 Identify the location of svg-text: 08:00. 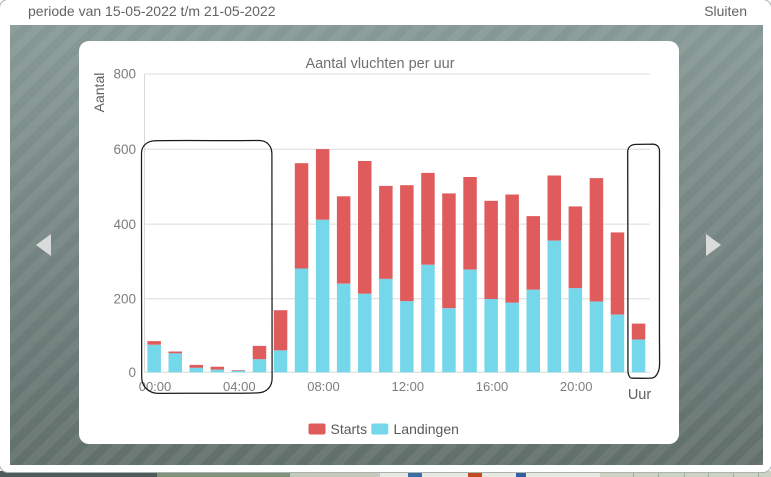
(323, 386).